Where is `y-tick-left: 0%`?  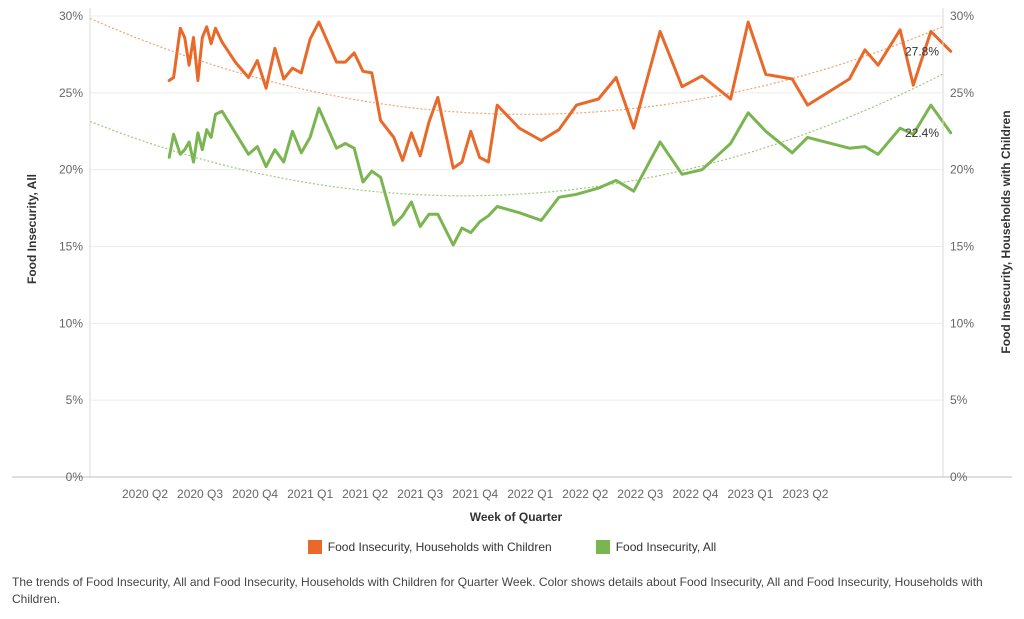 y-tick-left: 0% is located at coordinates (75, 477).